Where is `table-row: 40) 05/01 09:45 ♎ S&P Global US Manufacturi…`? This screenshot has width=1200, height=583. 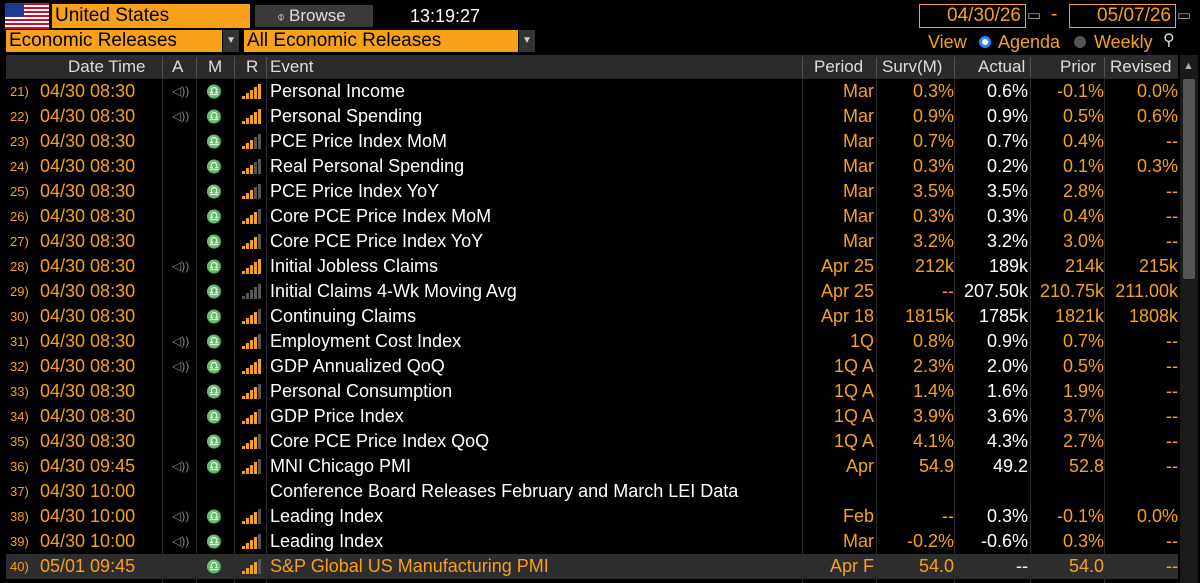 table-row: 40) 05/01 09:45 ♎ S&P Global US Manufacturi… is located at coordinates (592, 566).